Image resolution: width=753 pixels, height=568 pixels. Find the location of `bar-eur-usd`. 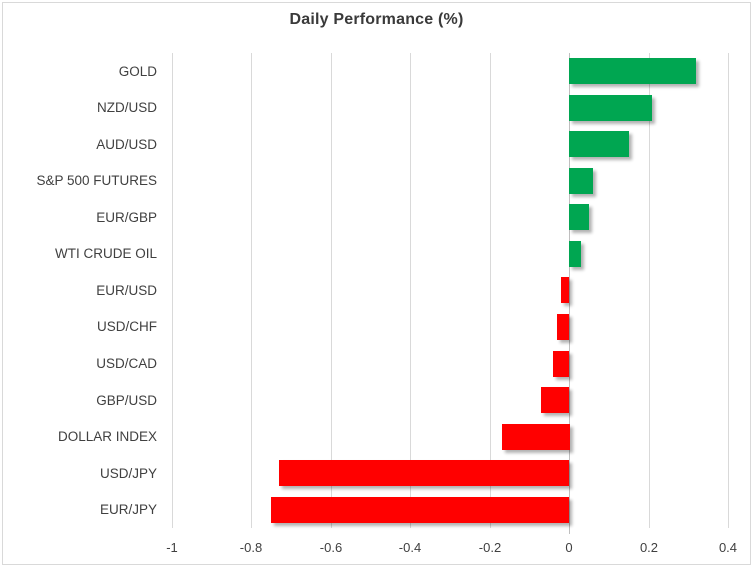

bar-eur-usd is located at coordinates (565, 290).